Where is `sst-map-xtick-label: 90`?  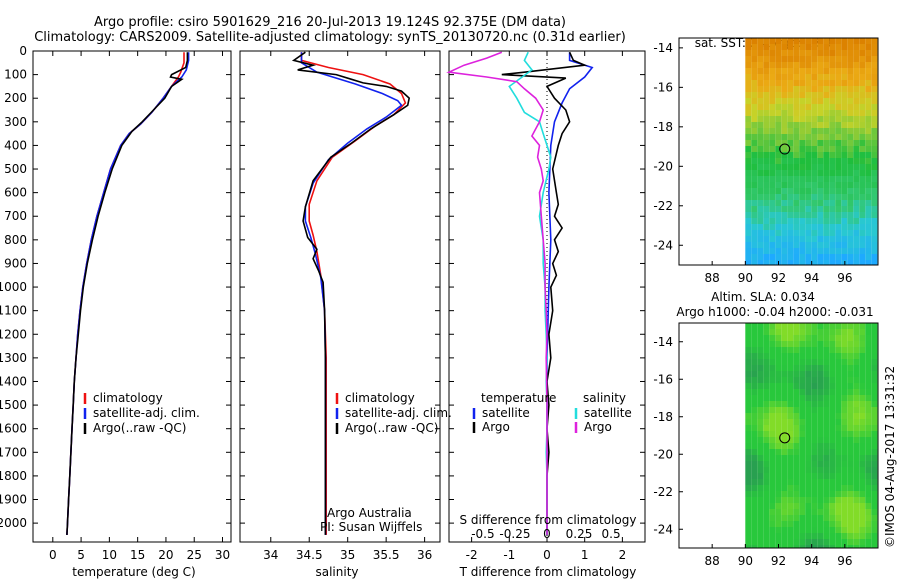 sst-map-xtick-label: 90 is located at coordinates (745, 278).